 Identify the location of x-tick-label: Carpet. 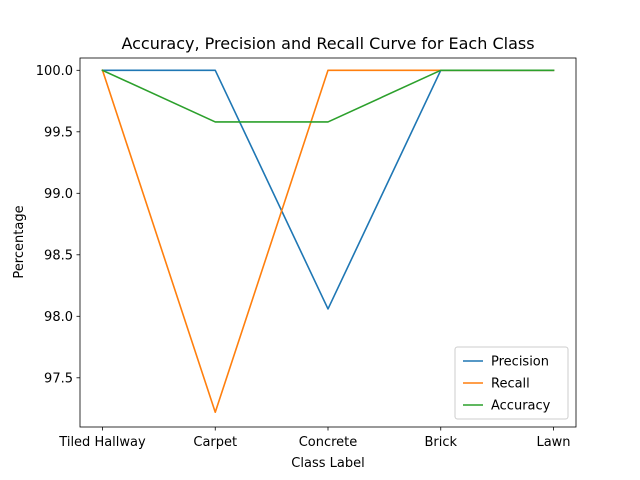
(215, 442).